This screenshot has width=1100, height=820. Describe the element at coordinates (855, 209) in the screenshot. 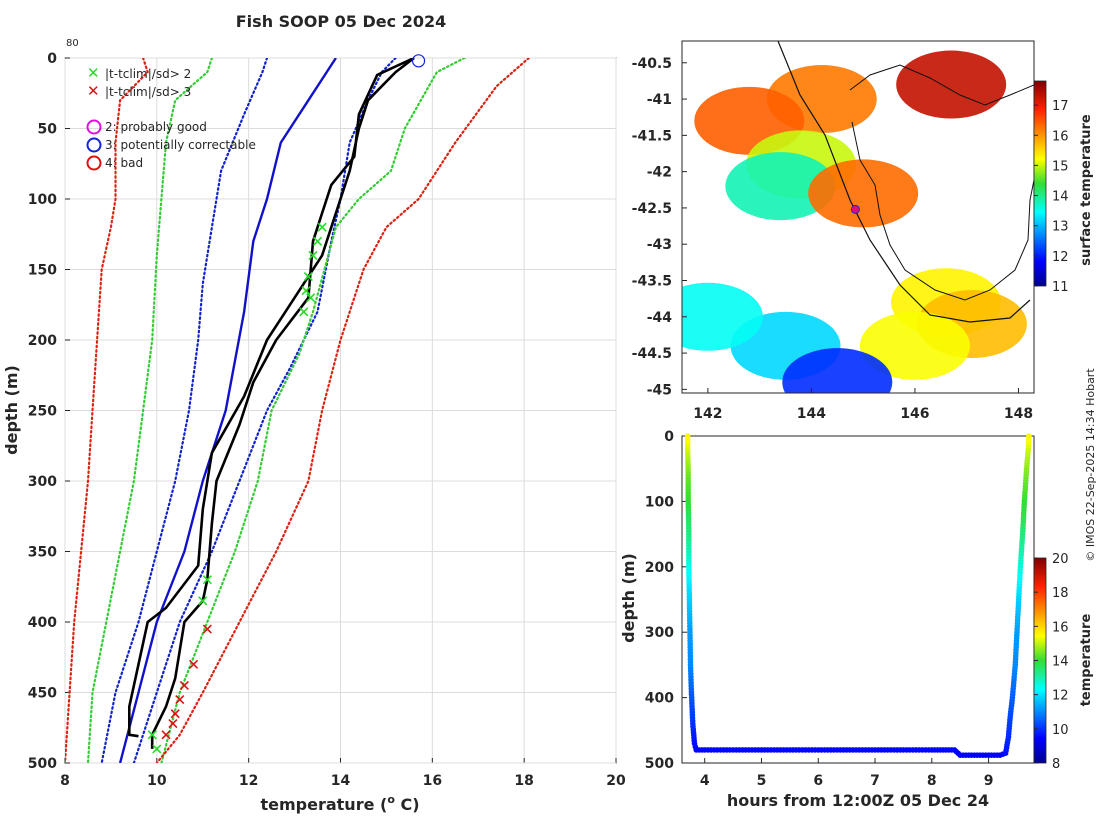

I see `station-marker` at that location.